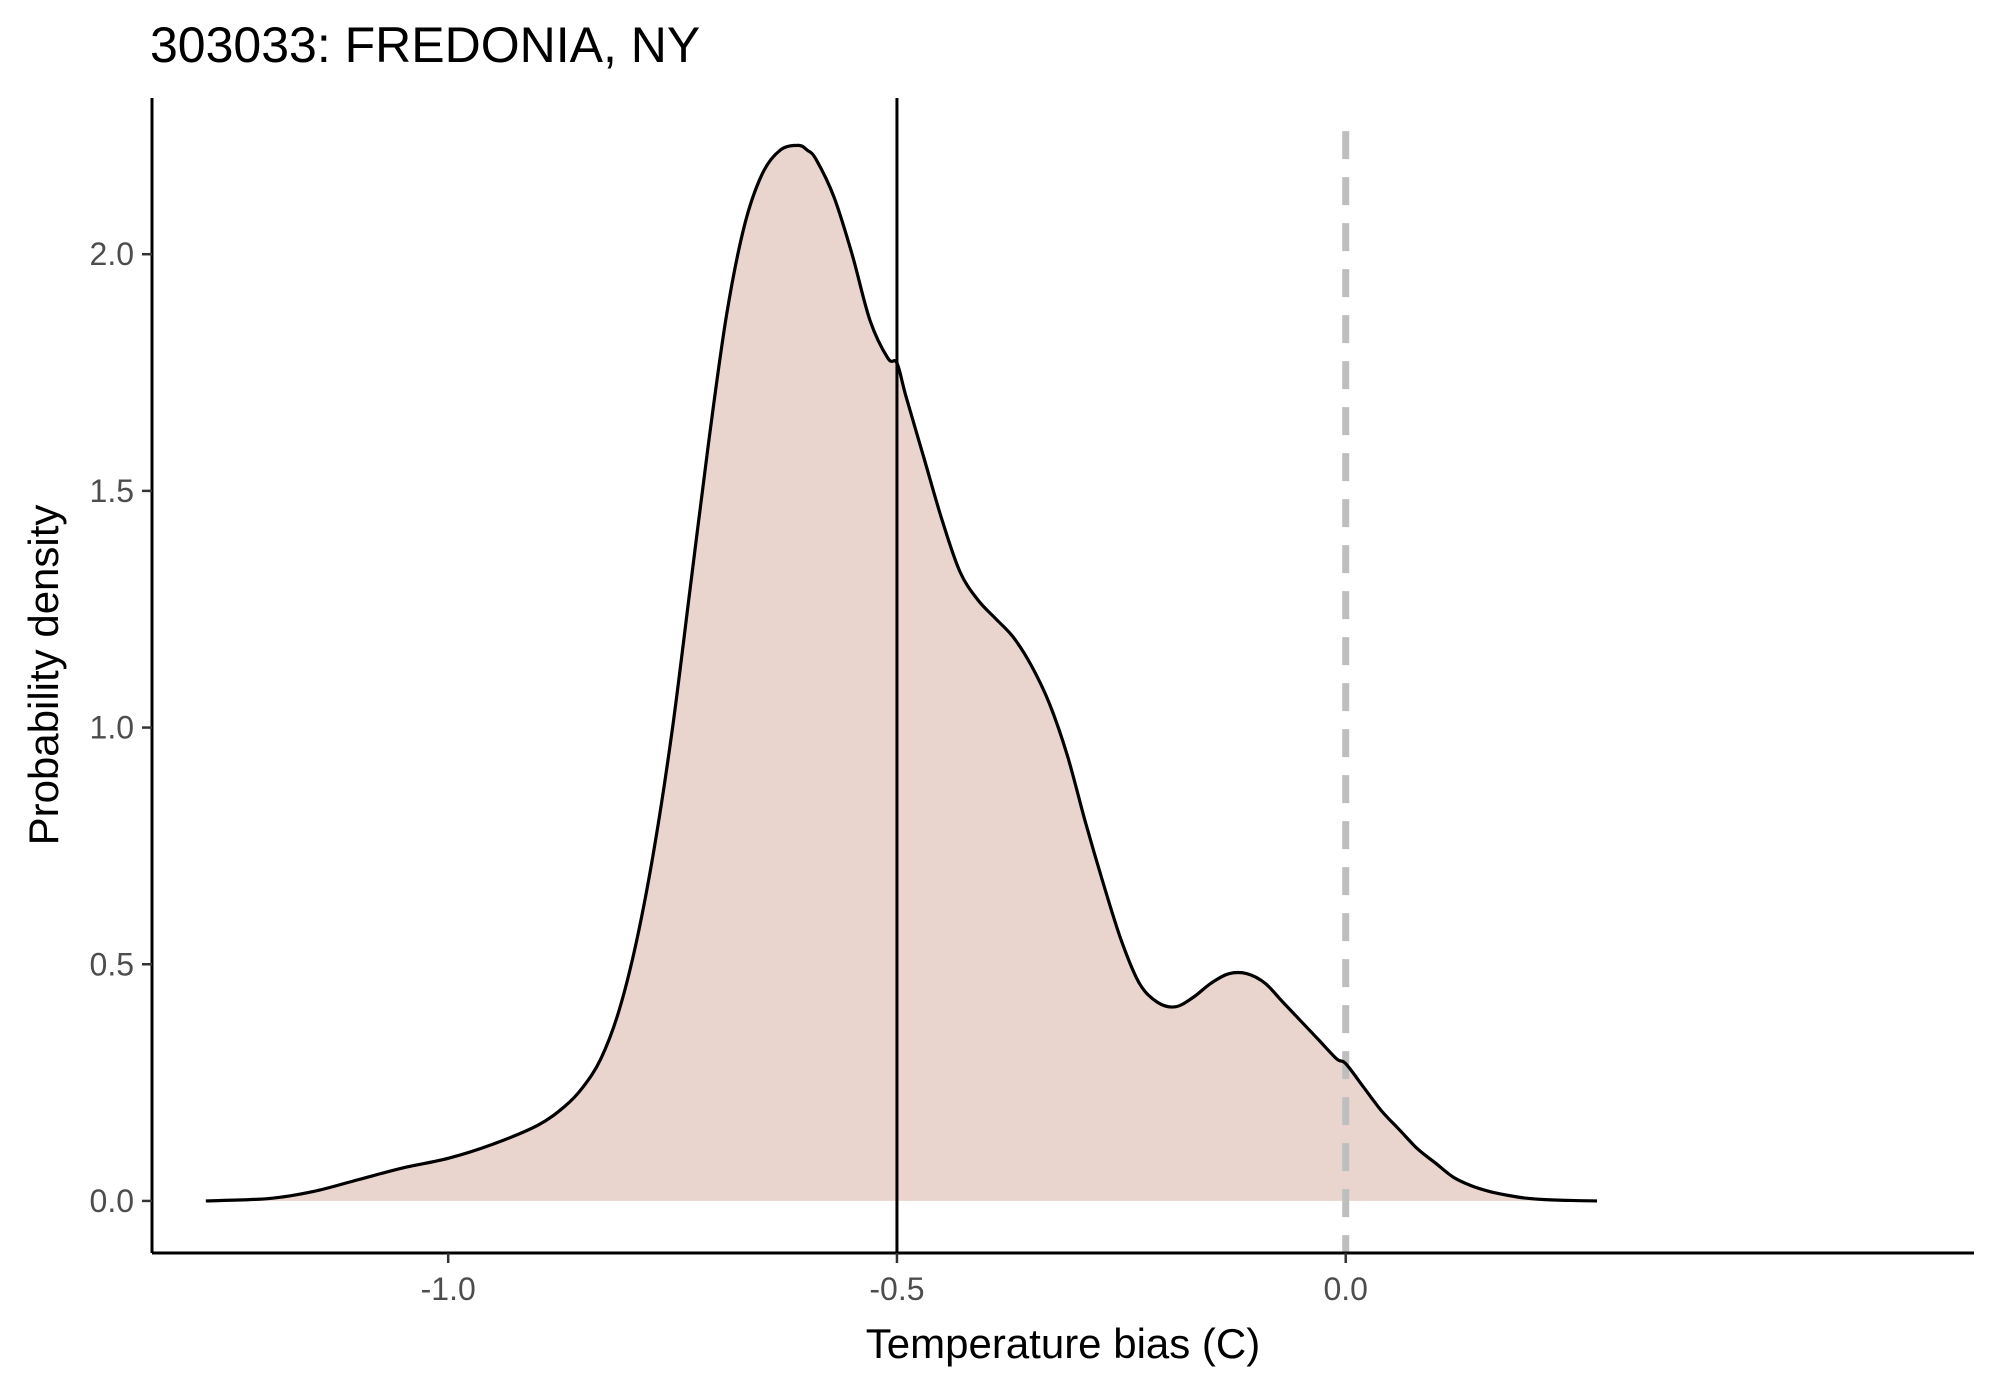 The height and width of the screenshot is (1389, 1990). Describe the element at coordinates (112, 1201) in the screenshot. I see `y-tick-label: 0.0` at that location.